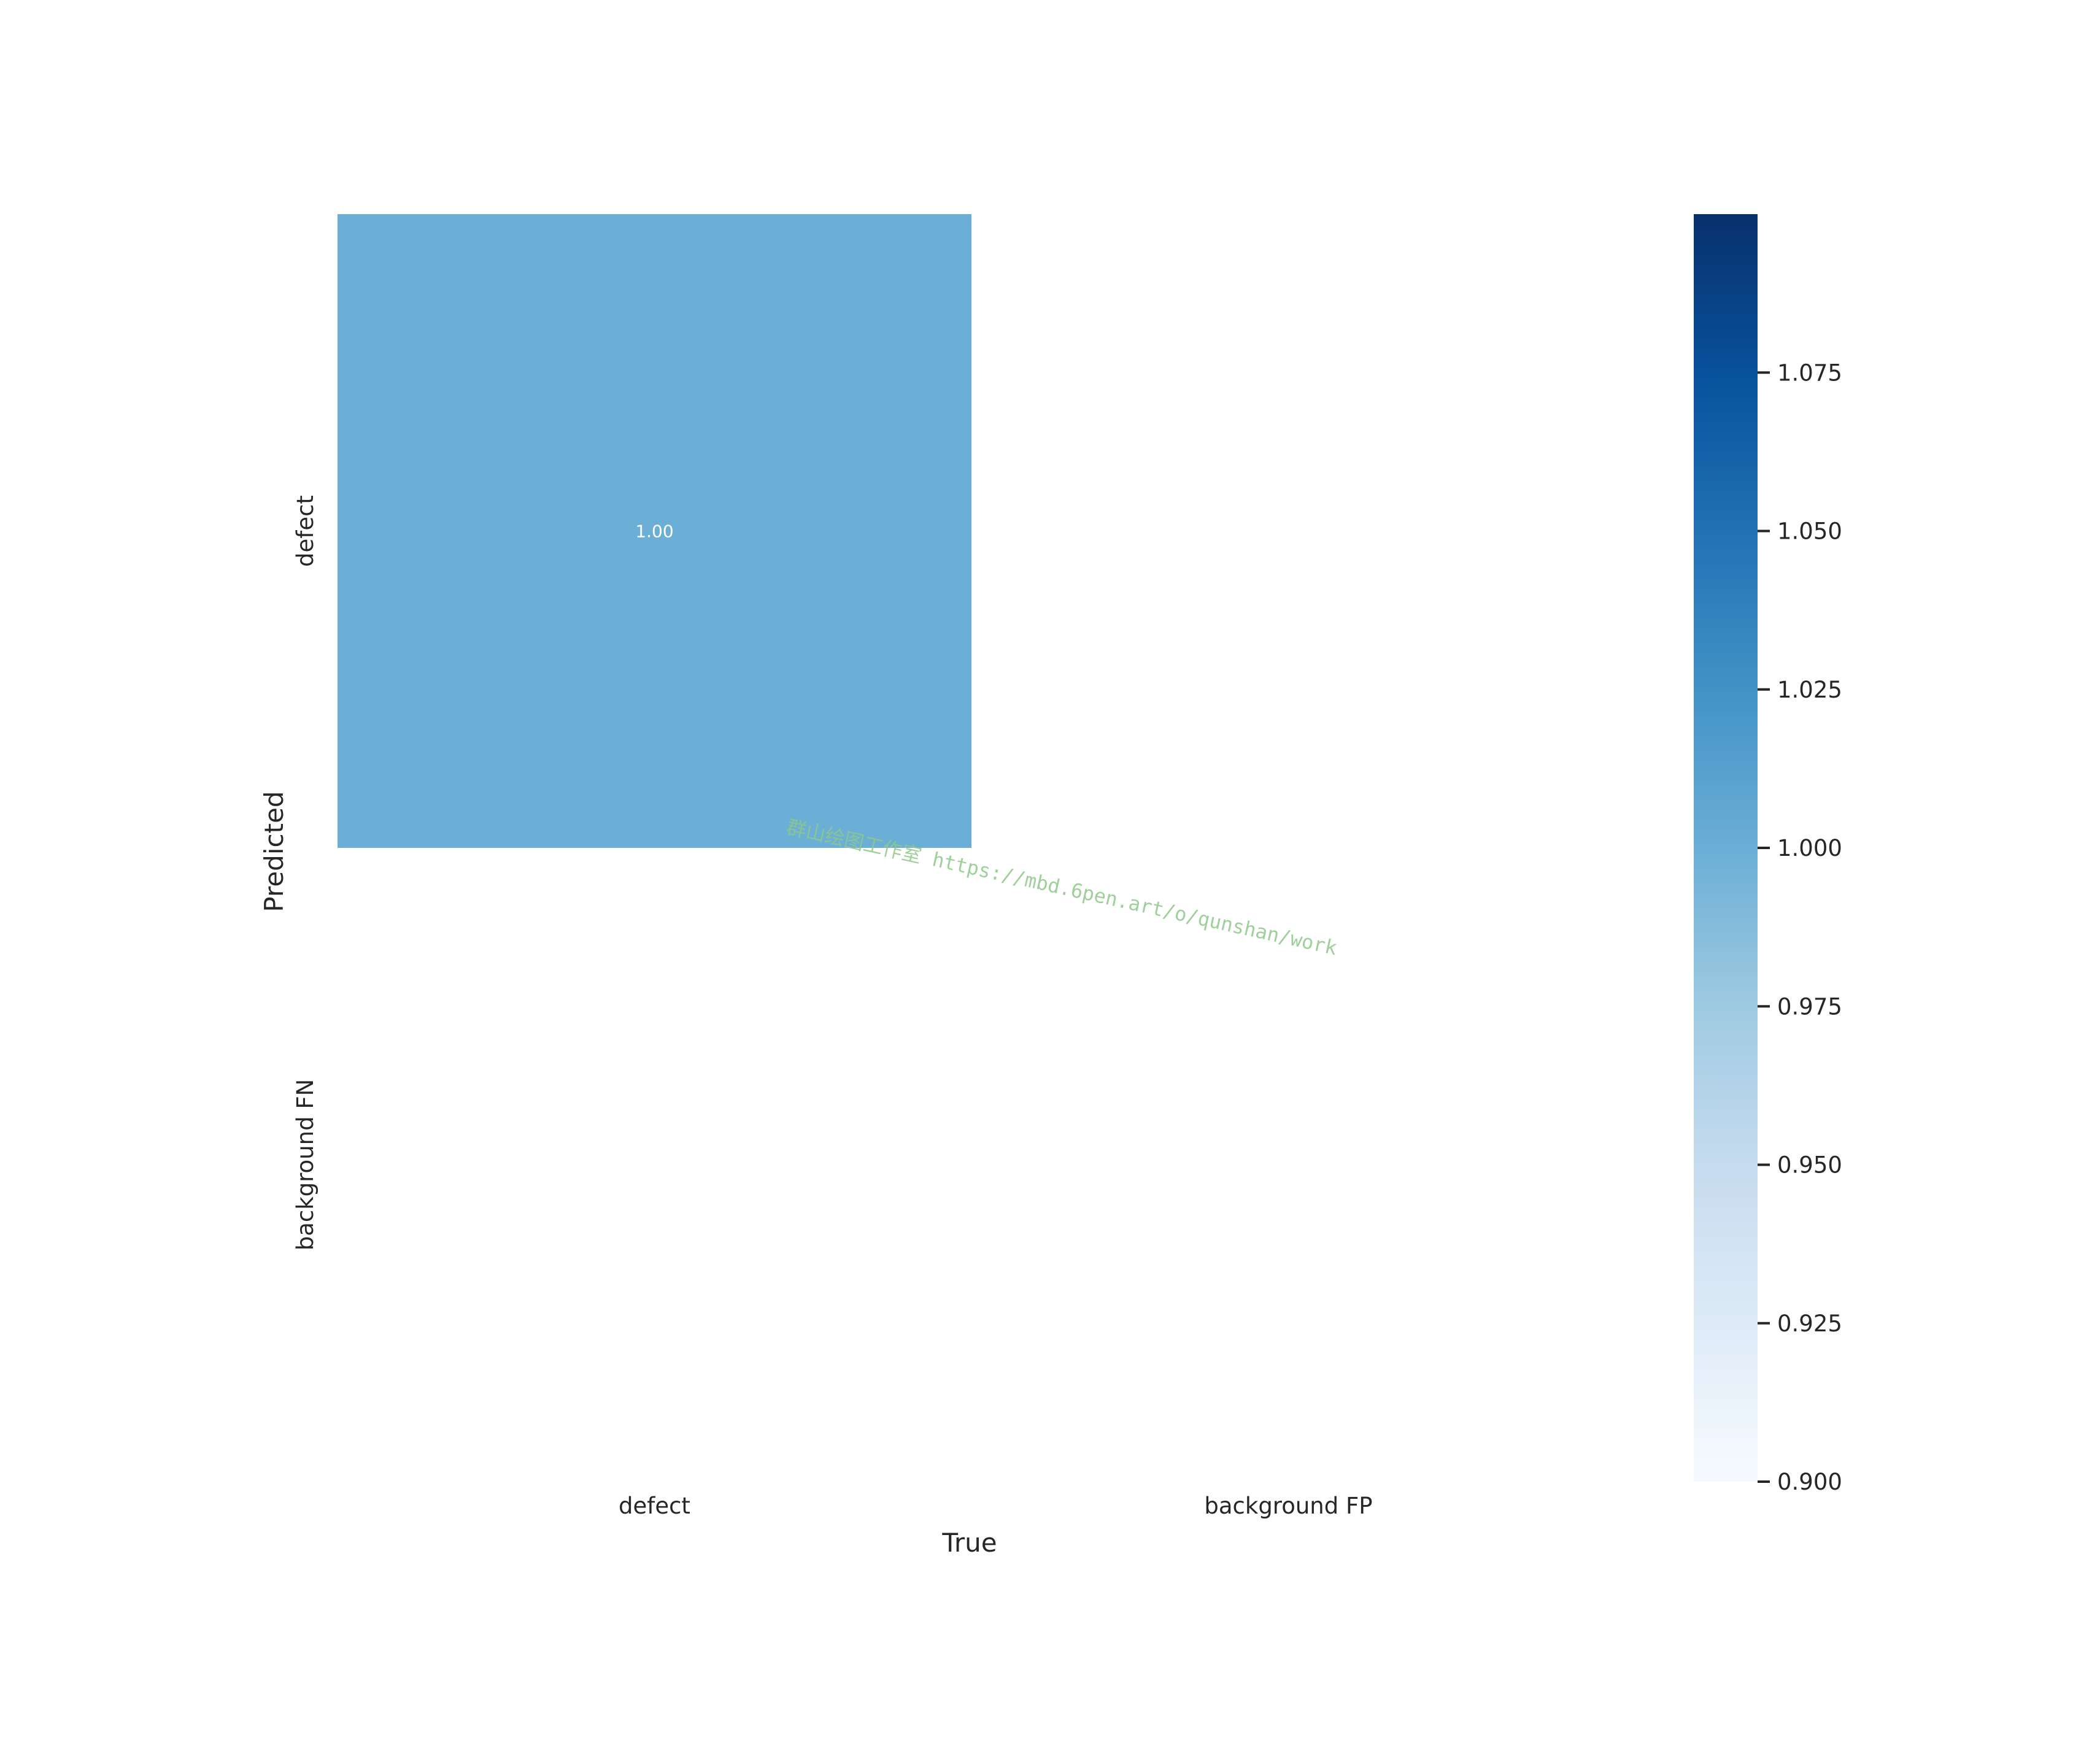 This screenshot has width=2100, height=1751. I want to click on colorbar-tick-label: 1.000, so click(1809, 848).